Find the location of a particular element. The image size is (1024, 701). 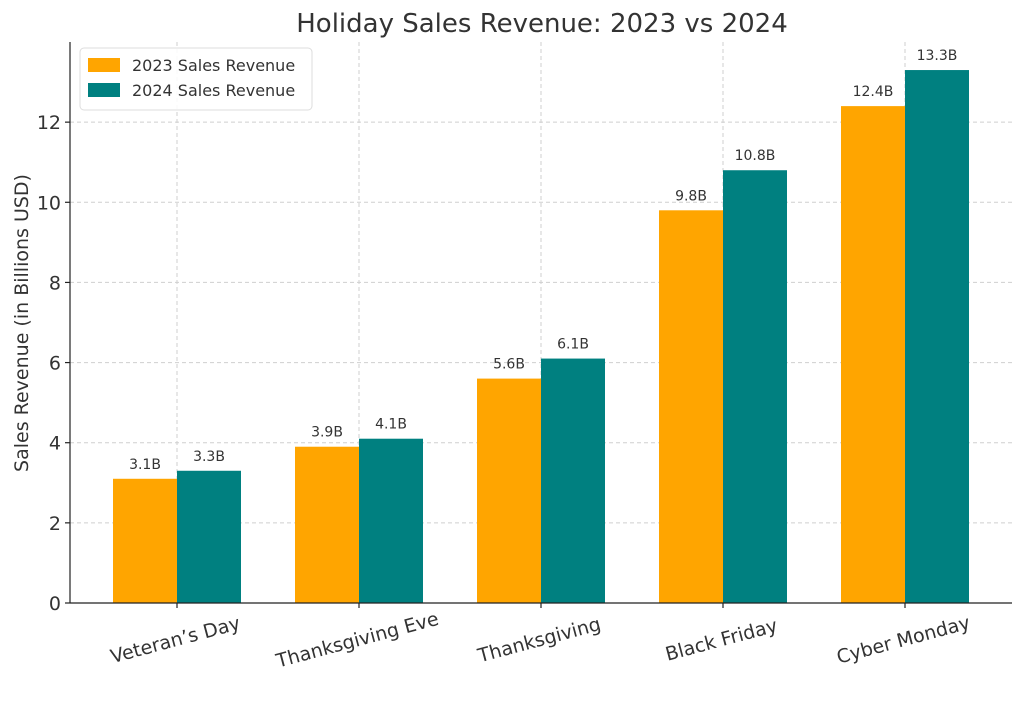

legend-entry-label: 2024 Sales Revenue is located at coordinates (213, 90).